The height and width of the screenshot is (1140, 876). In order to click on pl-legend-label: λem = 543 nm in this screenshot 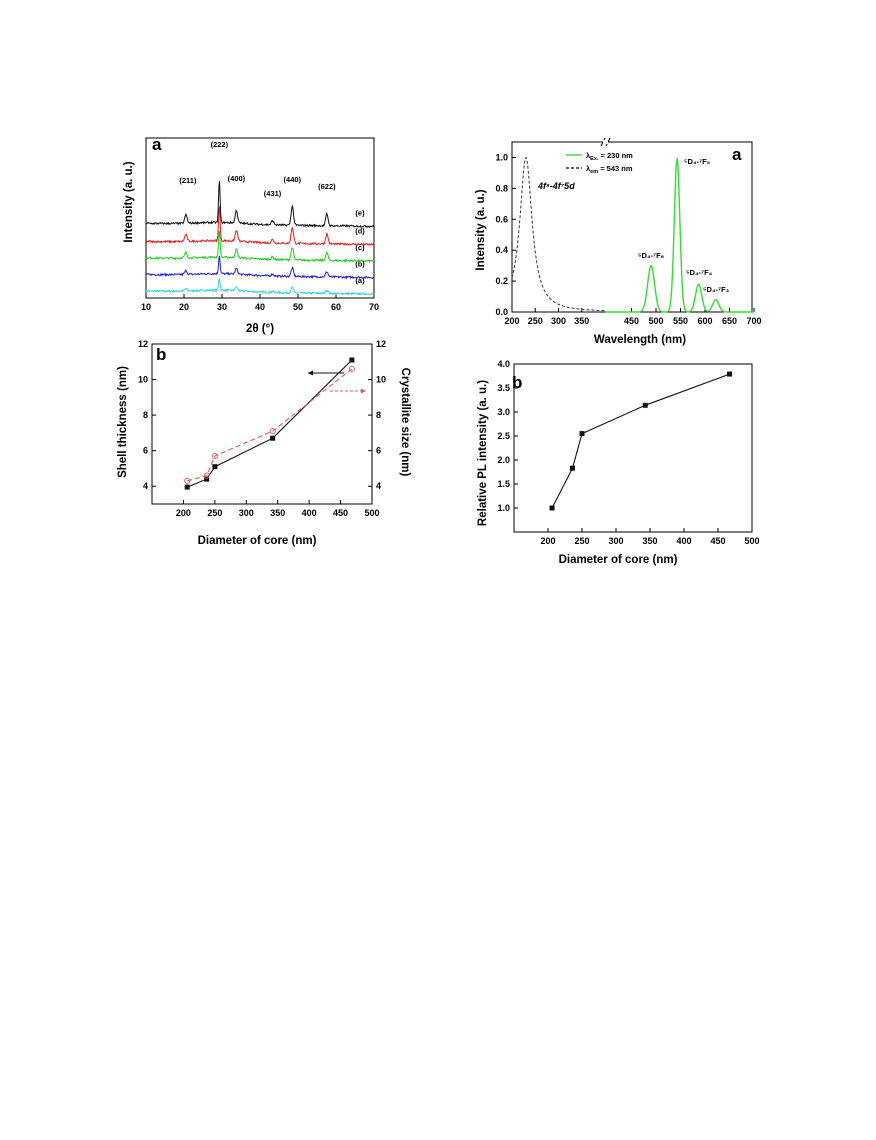, I will do `click(609, 169)`.